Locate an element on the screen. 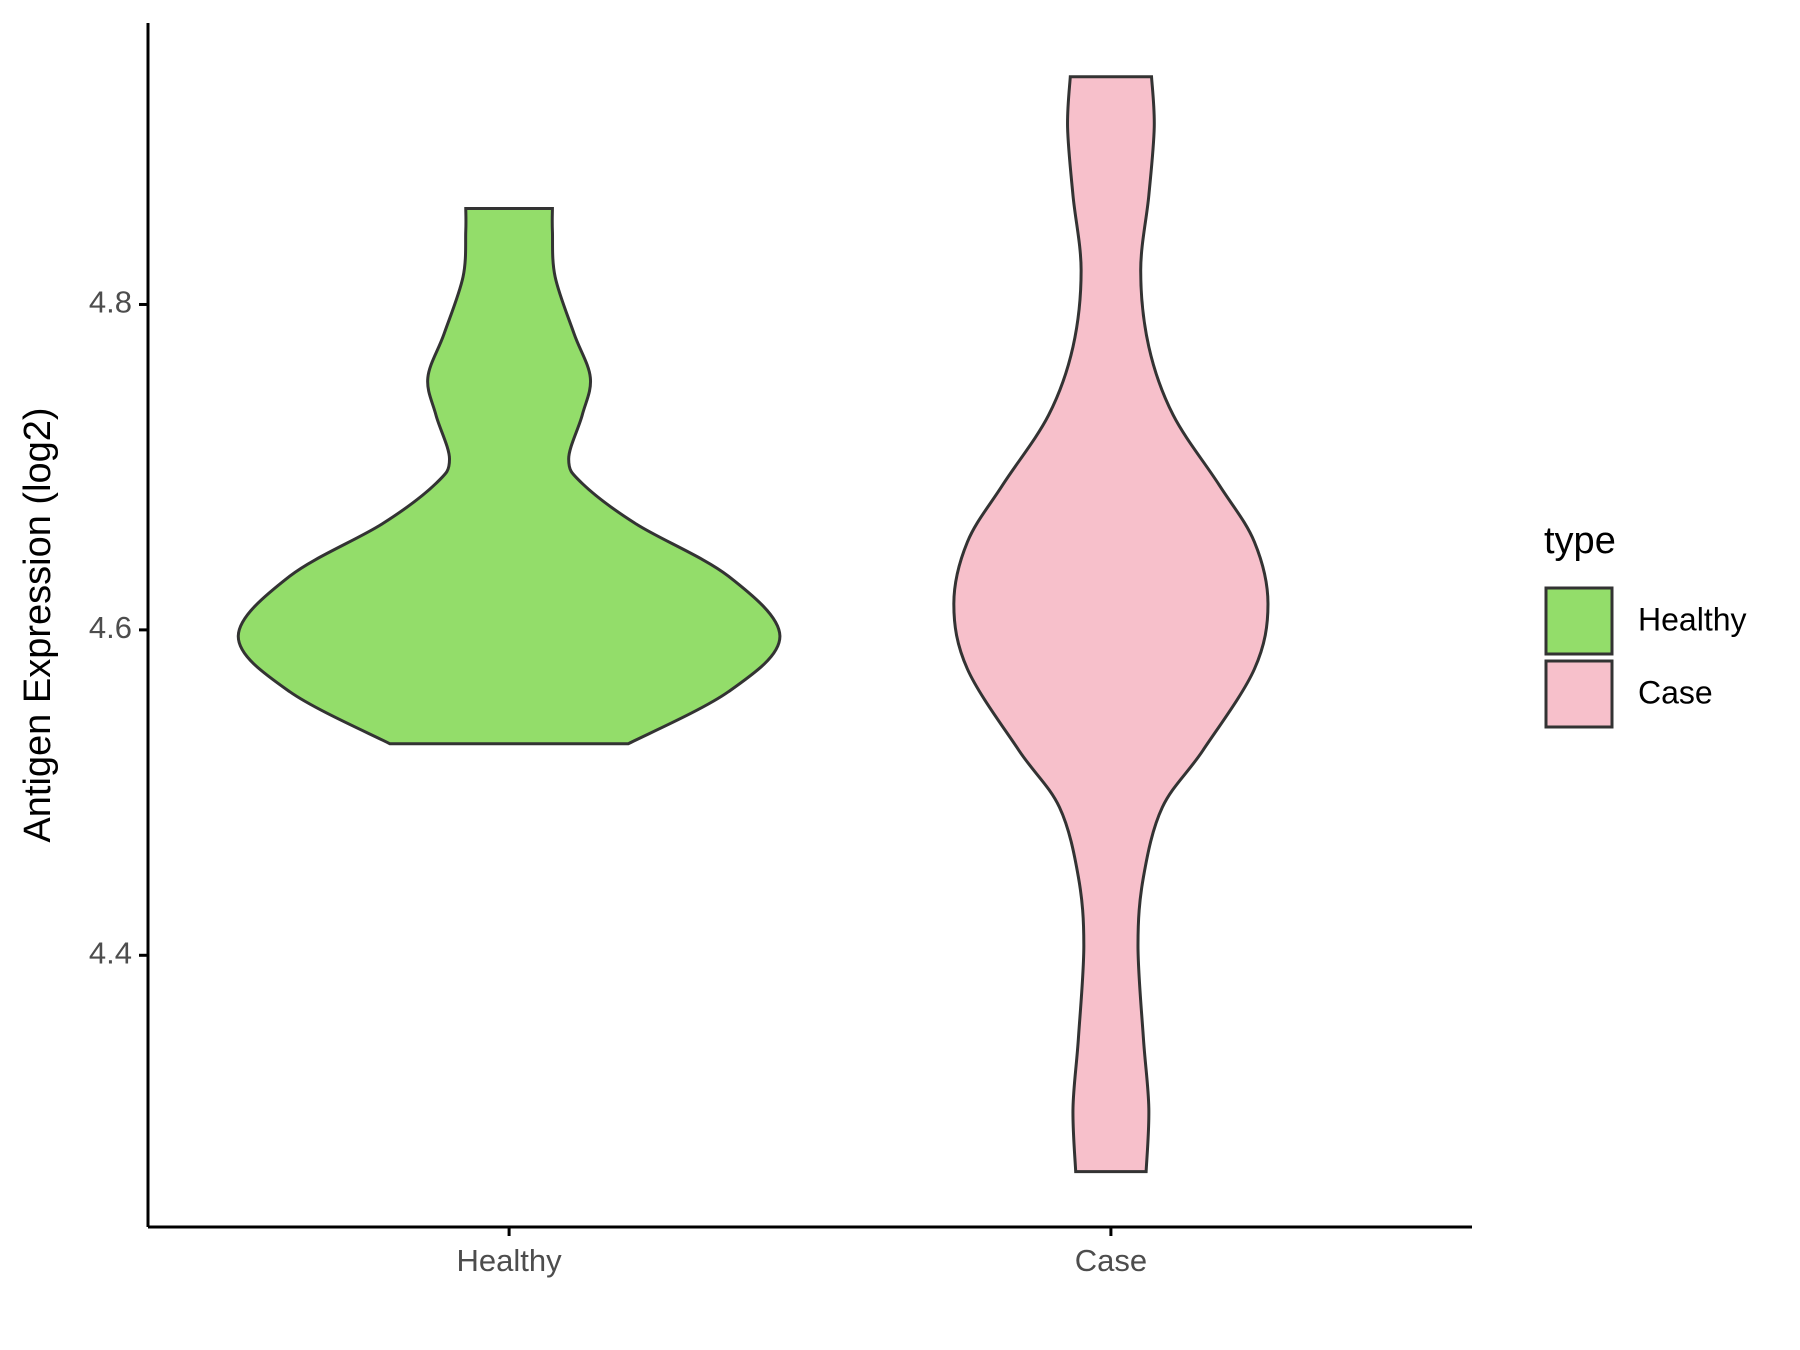 This screenshot has height=1350, width=1800. x-tick-label: Healthy is located at coordinates (510, 1260).